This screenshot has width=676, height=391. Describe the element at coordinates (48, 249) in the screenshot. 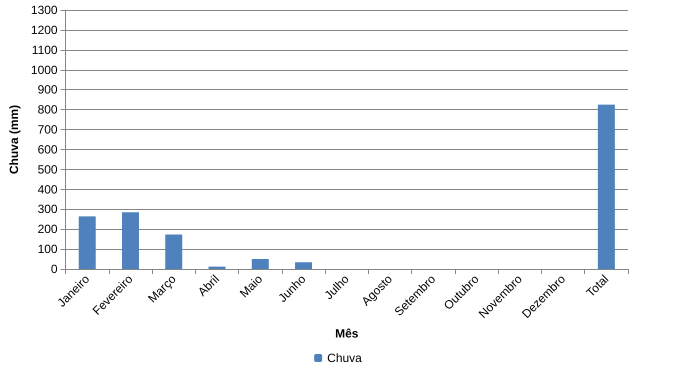

I see `y-tick-label: 100` at that location.